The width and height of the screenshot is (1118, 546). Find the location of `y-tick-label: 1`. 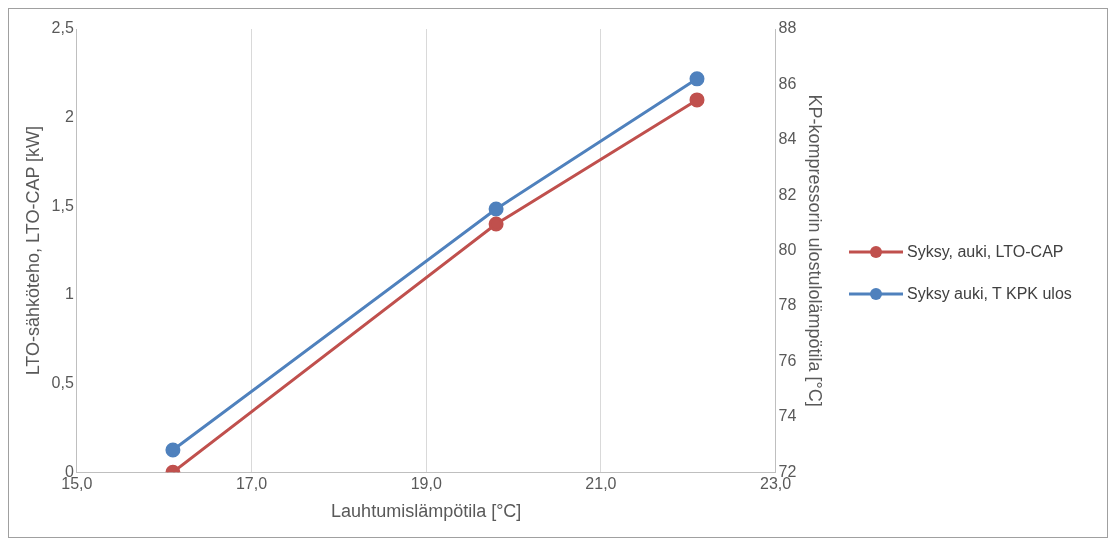

y-tick-label: 1 is located at coordinates (69, 294).